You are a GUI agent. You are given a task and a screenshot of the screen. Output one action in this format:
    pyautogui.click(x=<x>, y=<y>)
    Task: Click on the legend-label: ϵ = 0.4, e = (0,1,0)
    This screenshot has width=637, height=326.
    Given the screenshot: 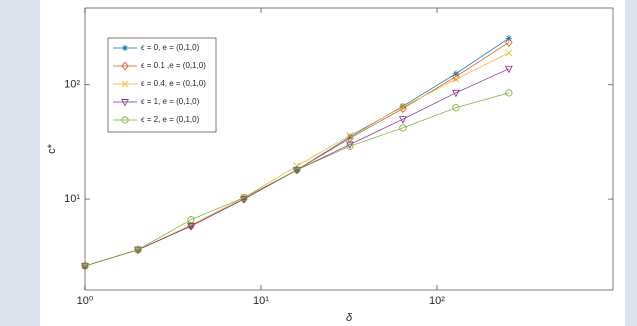 What is the action you would take?
    pyautogui.click(x=173, y=83)
    